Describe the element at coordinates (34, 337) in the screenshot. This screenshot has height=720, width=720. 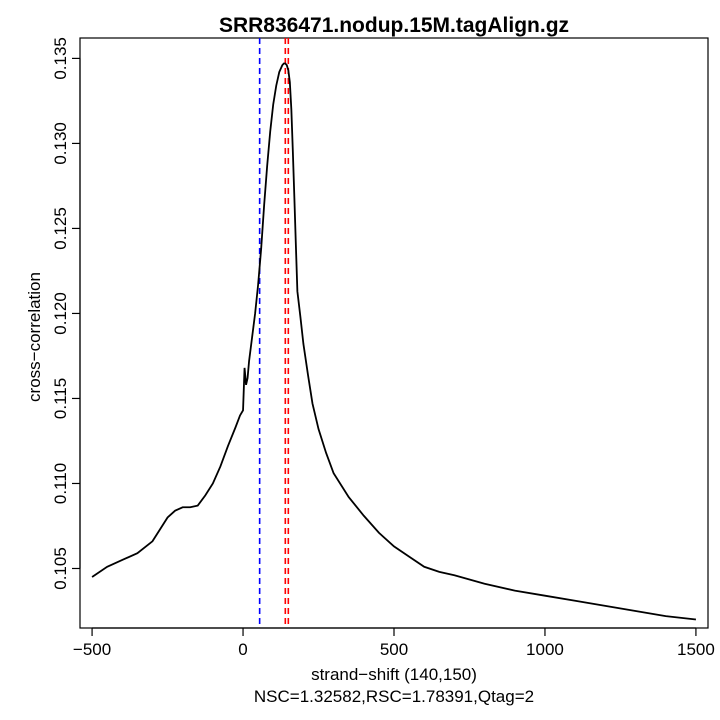
I see `y-axis-label: cross−correlation` at that location.